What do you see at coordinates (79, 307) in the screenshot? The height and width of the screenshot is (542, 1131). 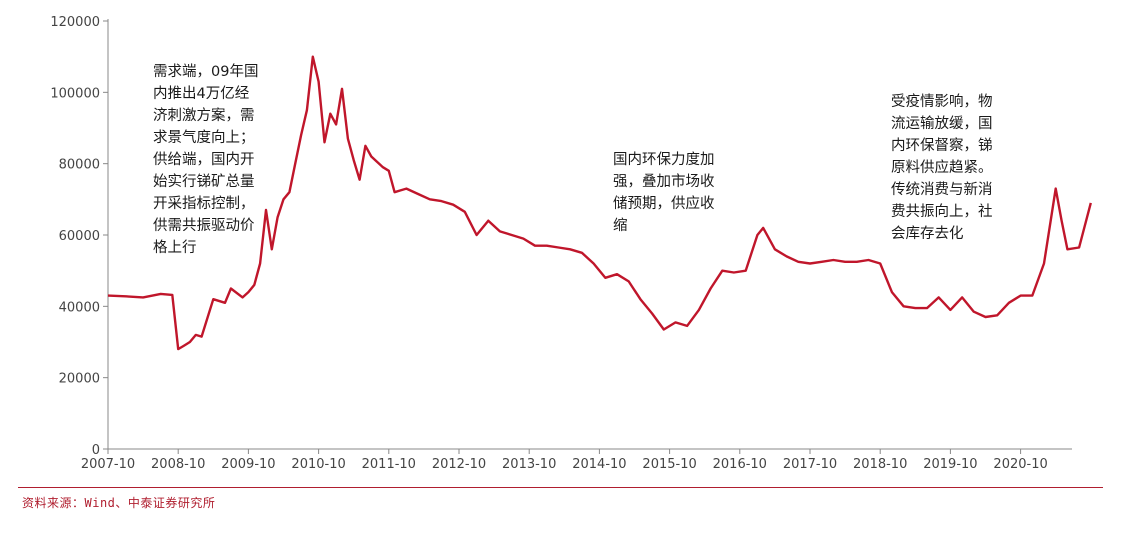 I see `y-tick-label: 40000` at bounding box center [79, 307].